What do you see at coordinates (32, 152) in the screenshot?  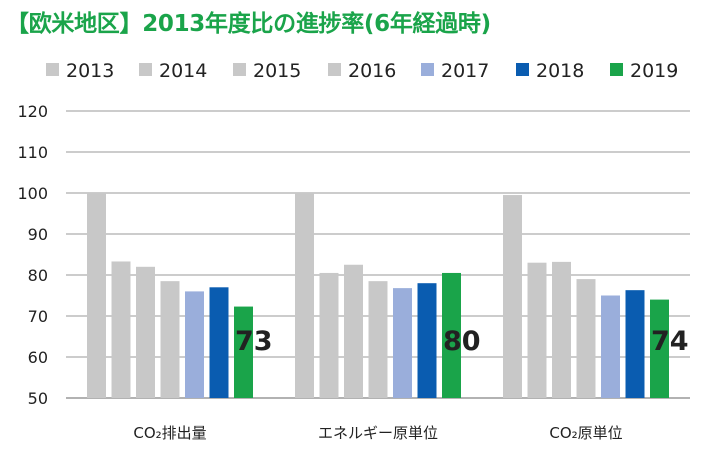 I see `y-tick-label: 110` at bounding box center [32, 152].